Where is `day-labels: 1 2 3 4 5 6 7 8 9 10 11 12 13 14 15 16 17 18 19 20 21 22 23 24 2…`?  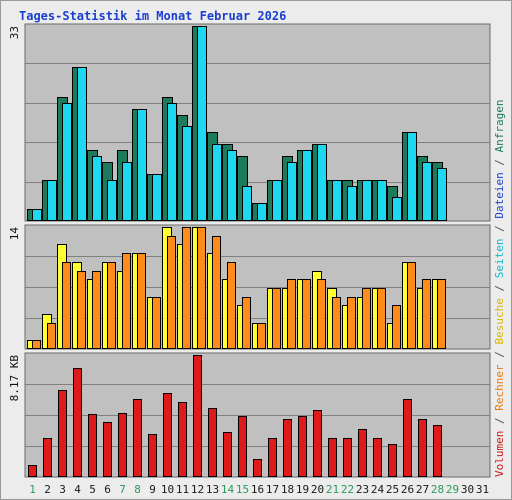 day-labels: 1 2 3 4 5 6 7 8 9 10 11 12 13 14 15 16 17 18 19 20 21 22 23 24 2… is located at coordinates (259, 489).